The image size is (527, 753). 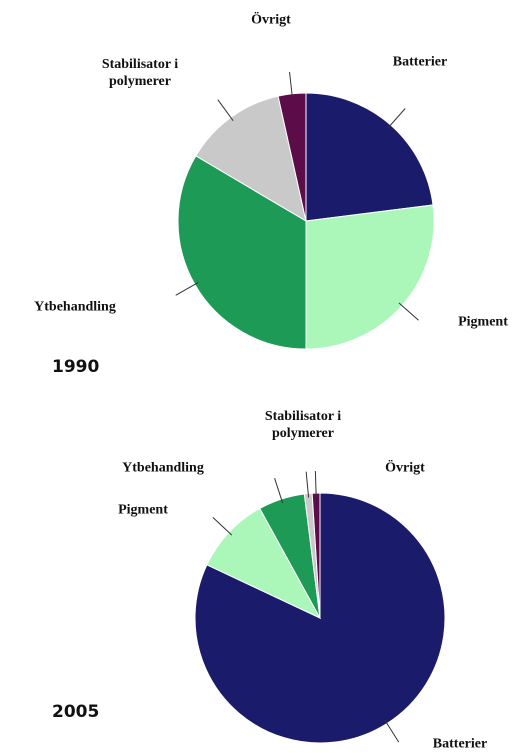 I want to click on chart-title: 2005, so click(x=76, y=712).